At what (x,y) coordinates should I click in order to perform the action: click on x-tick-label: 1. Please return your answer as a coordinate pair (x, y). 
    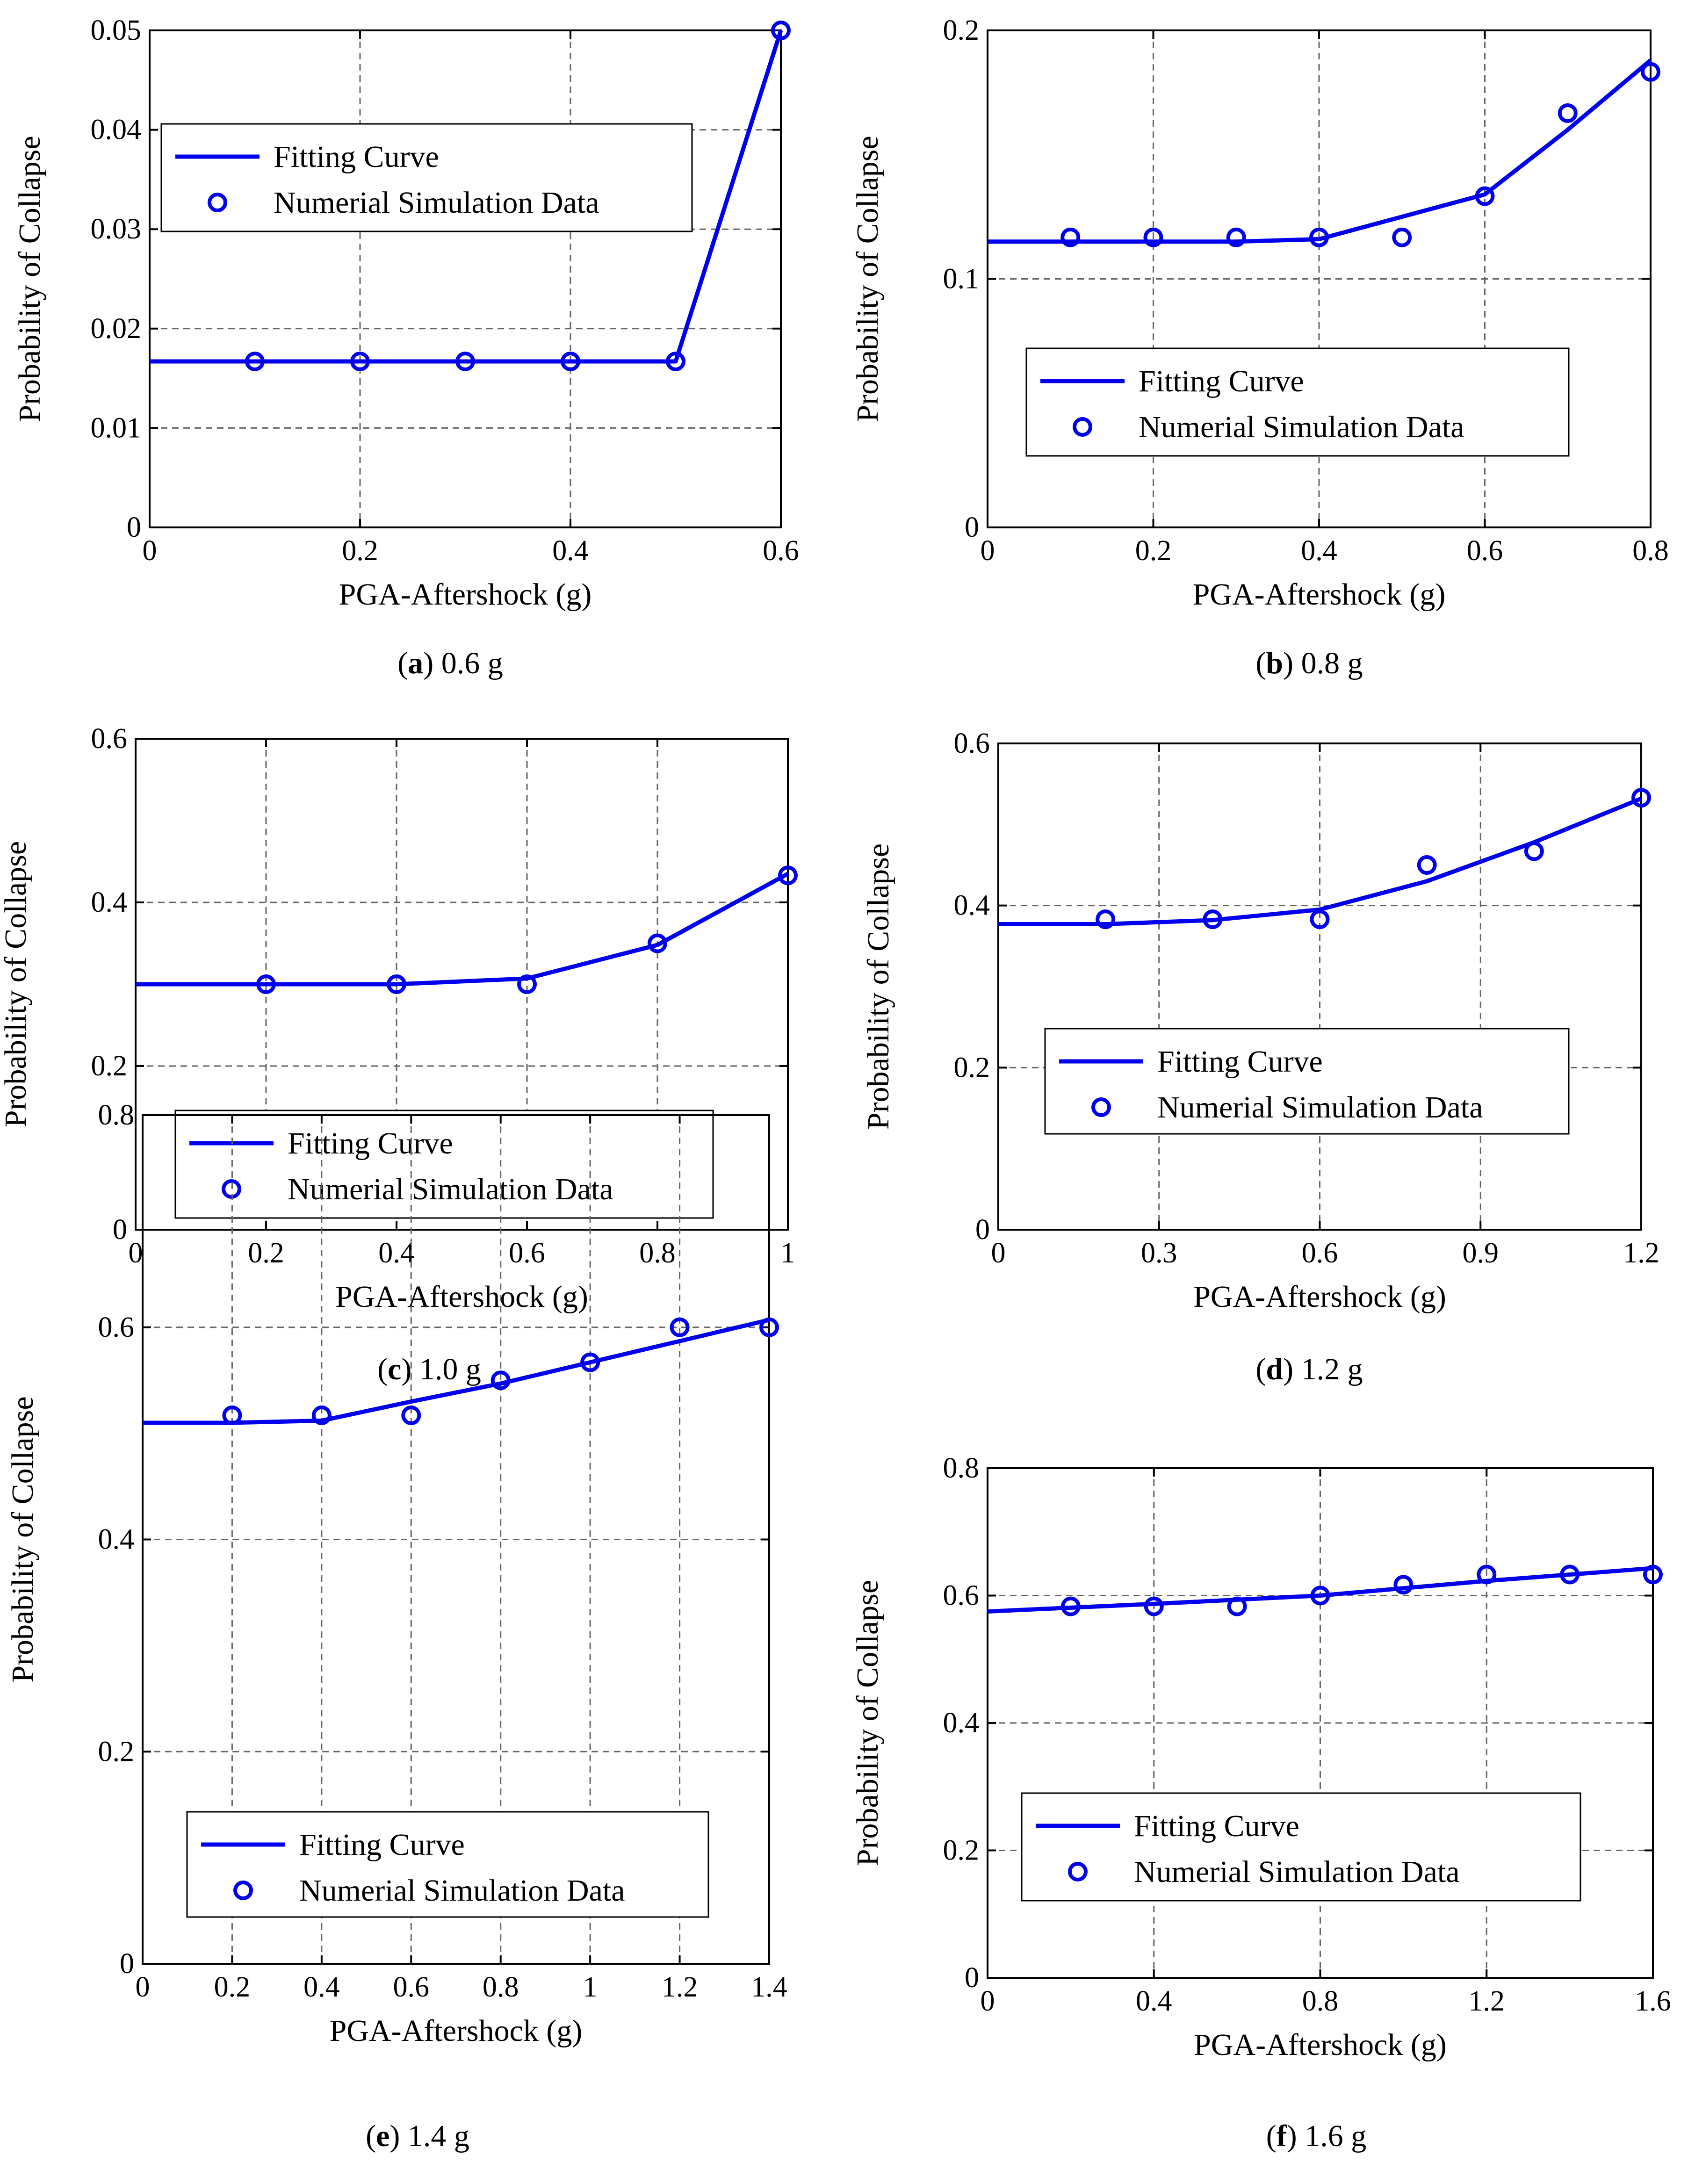
    Looking at the image, I should click on (590, 1987).